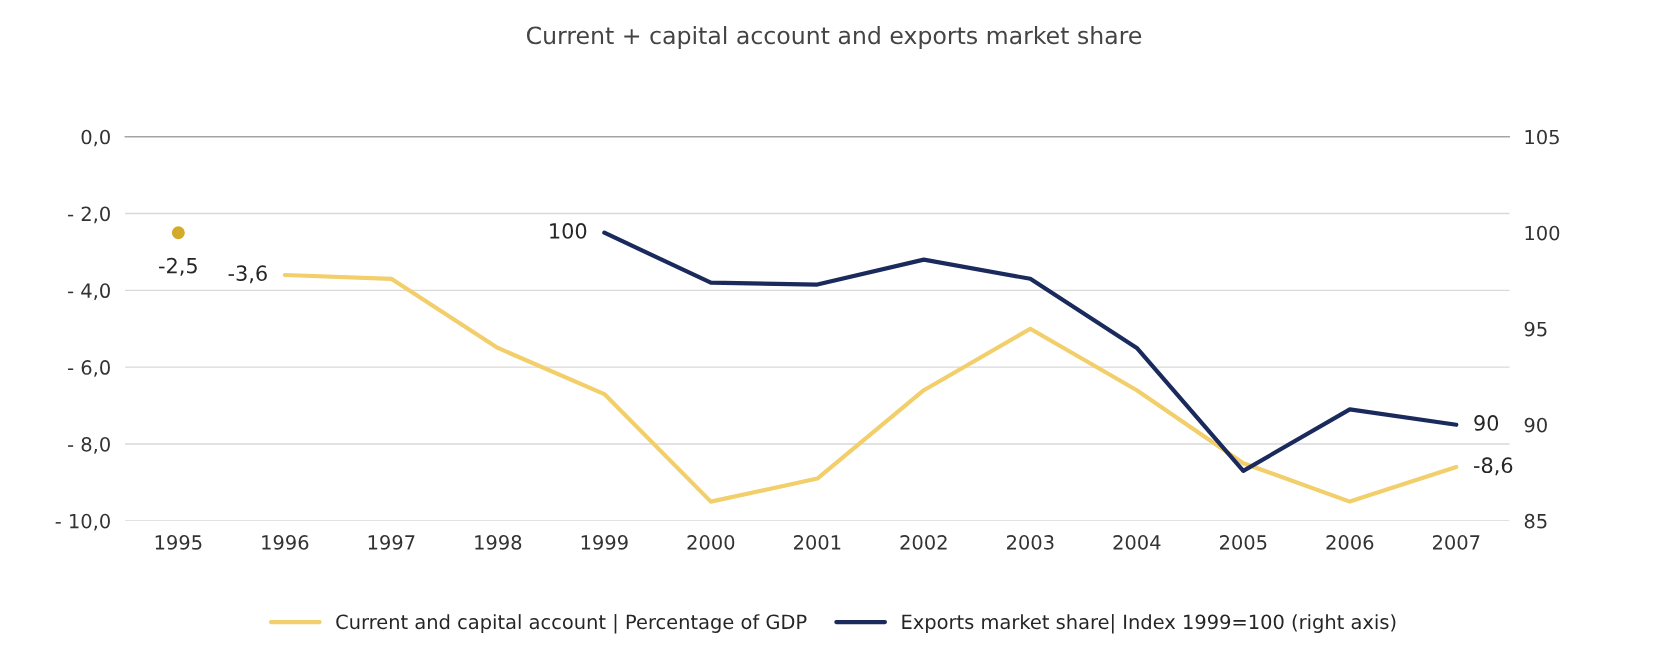  I want to click on x-tick-label: 1996, so click(285, 542).